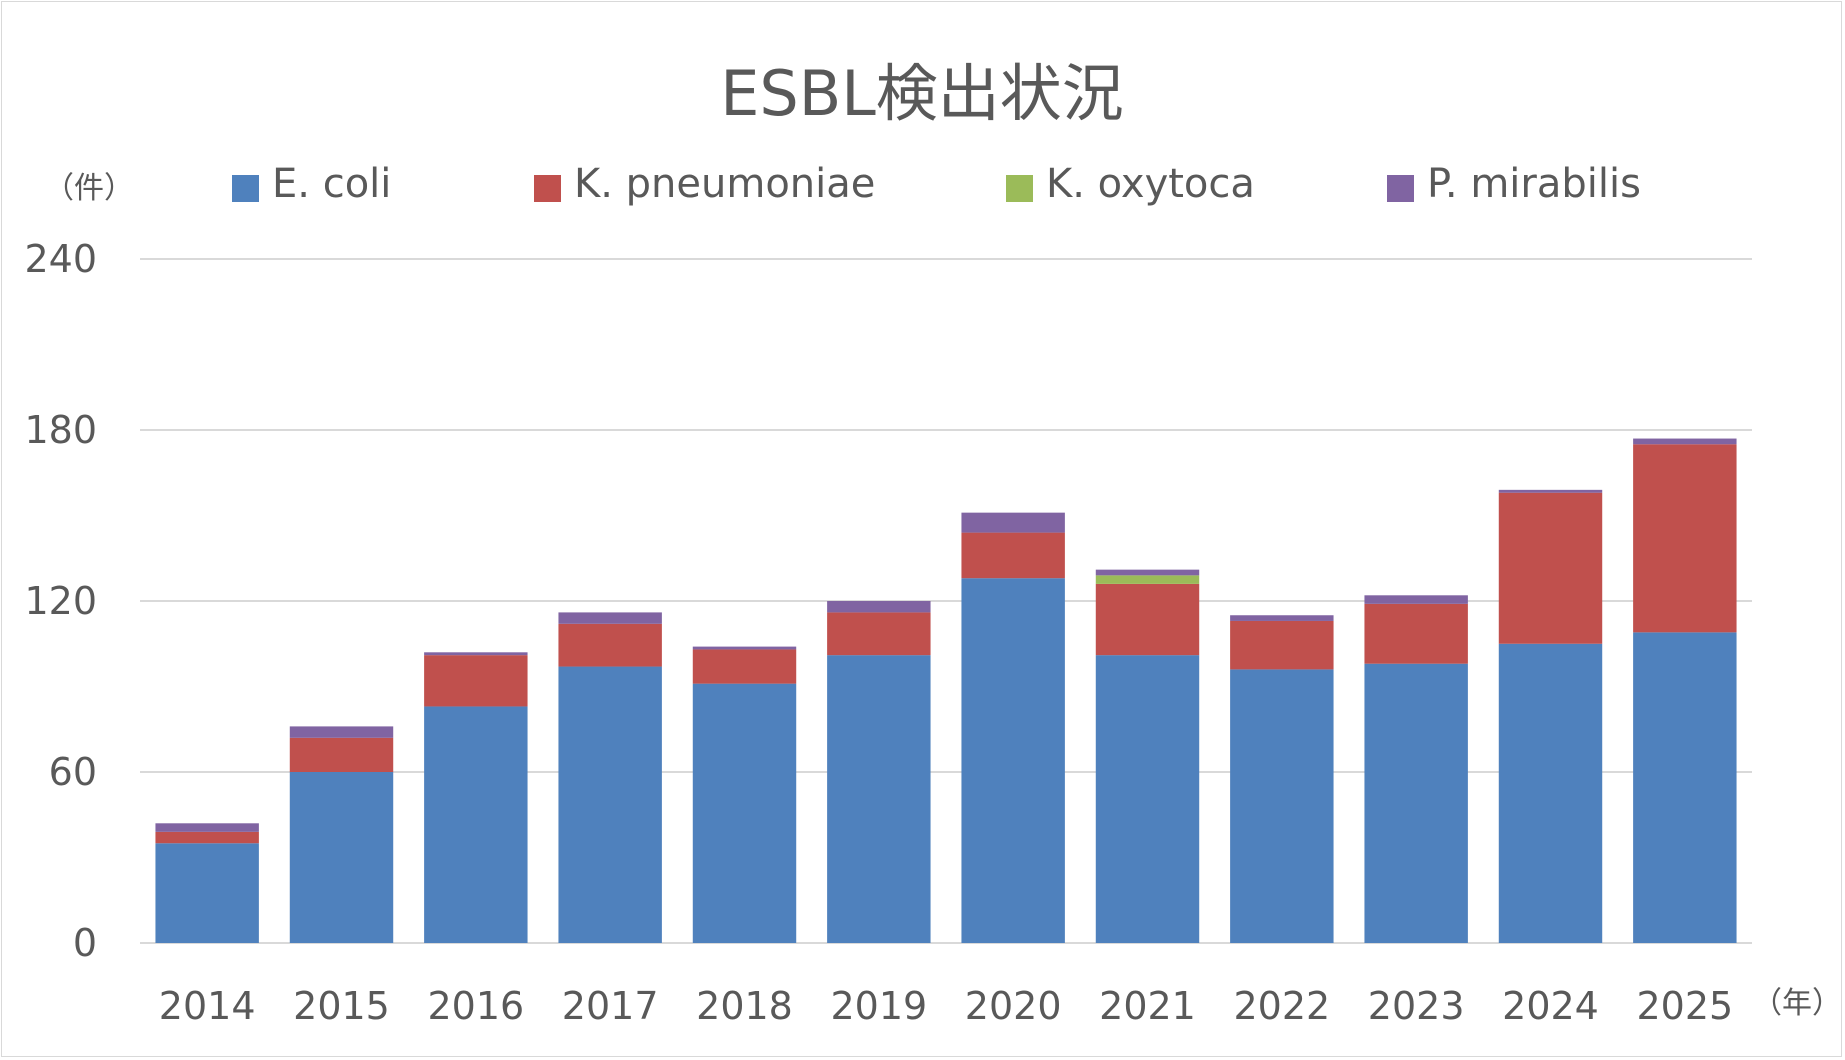  What do you see at coordinates (207, 837) in the screenshot?
I see `bar-k-pneumoniae-2014` at bounding box center [207, 837].